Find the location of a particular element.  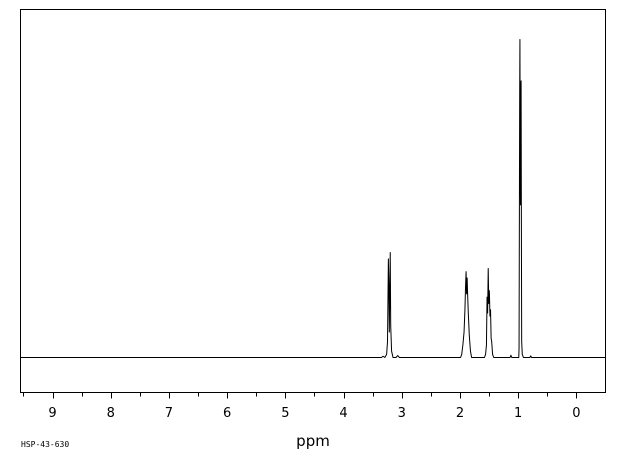

tick-label: 2 is located at coordinates (460, 413).